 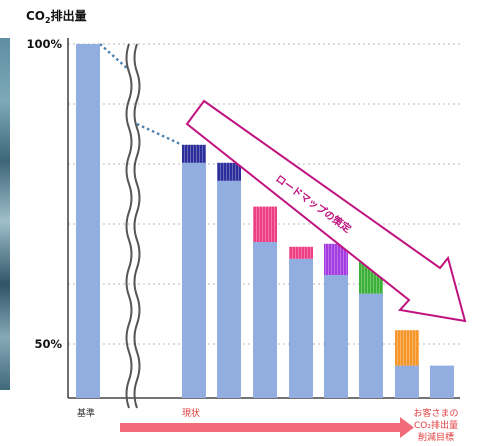 What do you see at coordinates (436, 437) in the screenshot?
I see `x-label-target-line3: 削減目標` at bounding box center [436, 437].